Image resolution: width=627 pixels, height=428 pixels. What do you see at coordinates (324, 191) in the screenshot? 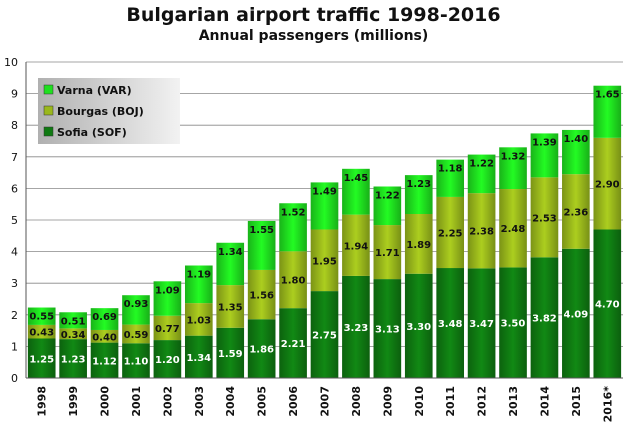
I see `data-label: 1.49` at bounding box center [324, 191].